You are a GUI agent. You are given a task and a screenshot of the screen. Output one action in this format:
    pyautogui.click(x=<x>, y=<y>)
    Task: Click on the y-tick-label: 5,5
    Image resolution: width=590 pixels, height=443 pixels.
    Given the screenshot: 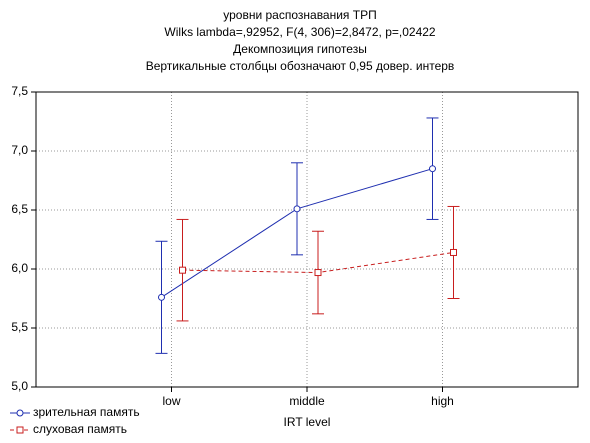 What is the action you would take?
    pyautogui.click(x=19, y=327)
    